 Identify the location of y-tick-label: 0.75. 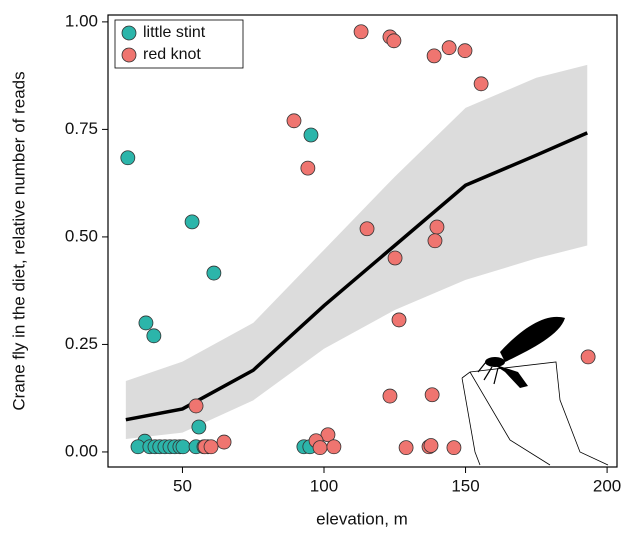
(81, 128).